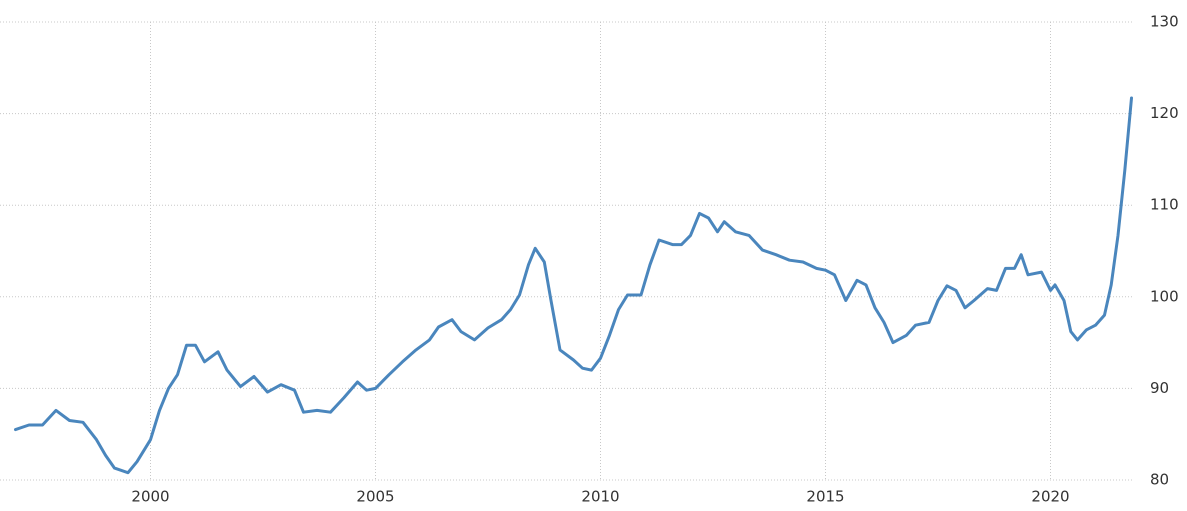  Describe the element at coordinates (1164, 296) in the screenshot. I see `y-tick-label: 100` at that location.